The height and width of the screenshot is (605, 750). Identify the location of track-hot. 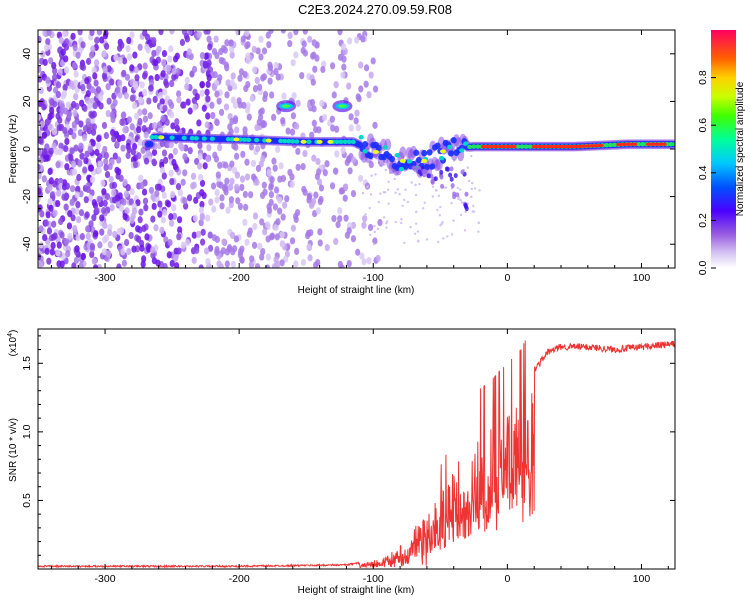
(497, 147).